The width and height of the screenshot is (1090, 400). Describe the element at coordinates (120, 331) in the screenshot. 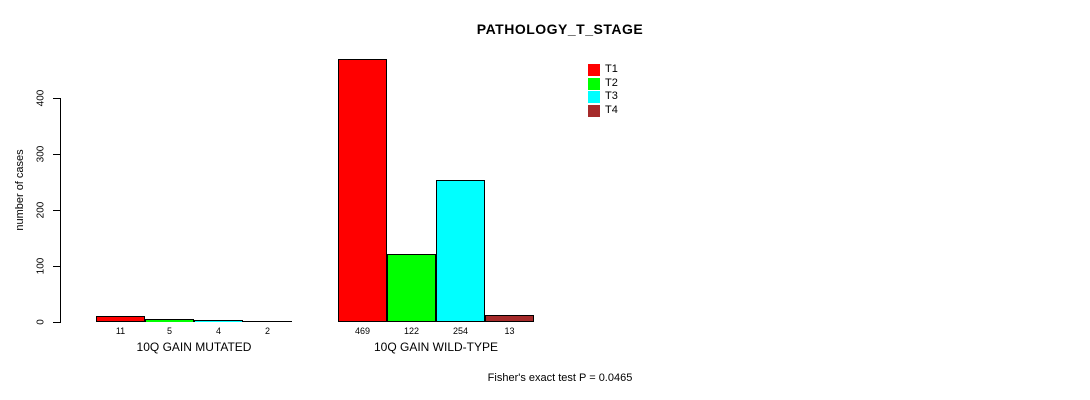

I see `bar-value-label: 11` at that location.